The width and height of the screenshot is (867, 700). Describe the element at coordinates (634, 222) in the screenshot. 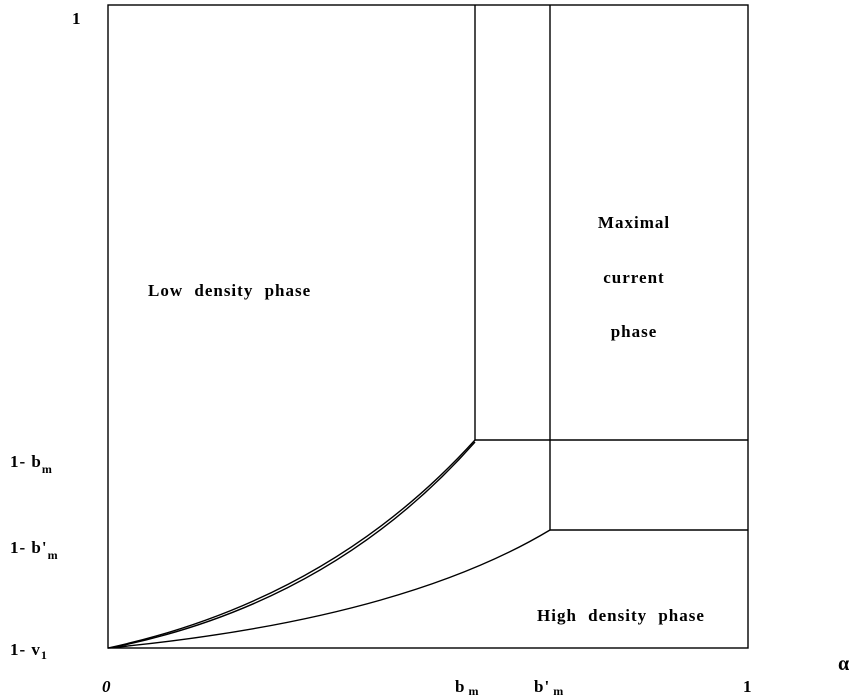

I see `region-label: Maximal` at that location.